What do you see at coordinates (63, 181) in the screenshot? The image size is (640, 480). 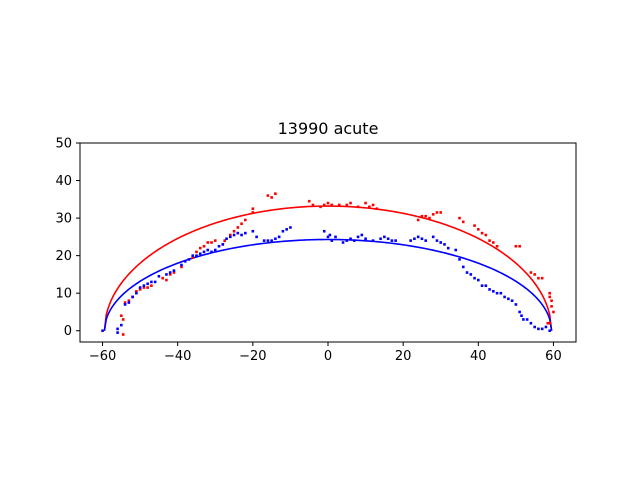 I see `y-tick-label: 40` at bounding box center [63, 181].